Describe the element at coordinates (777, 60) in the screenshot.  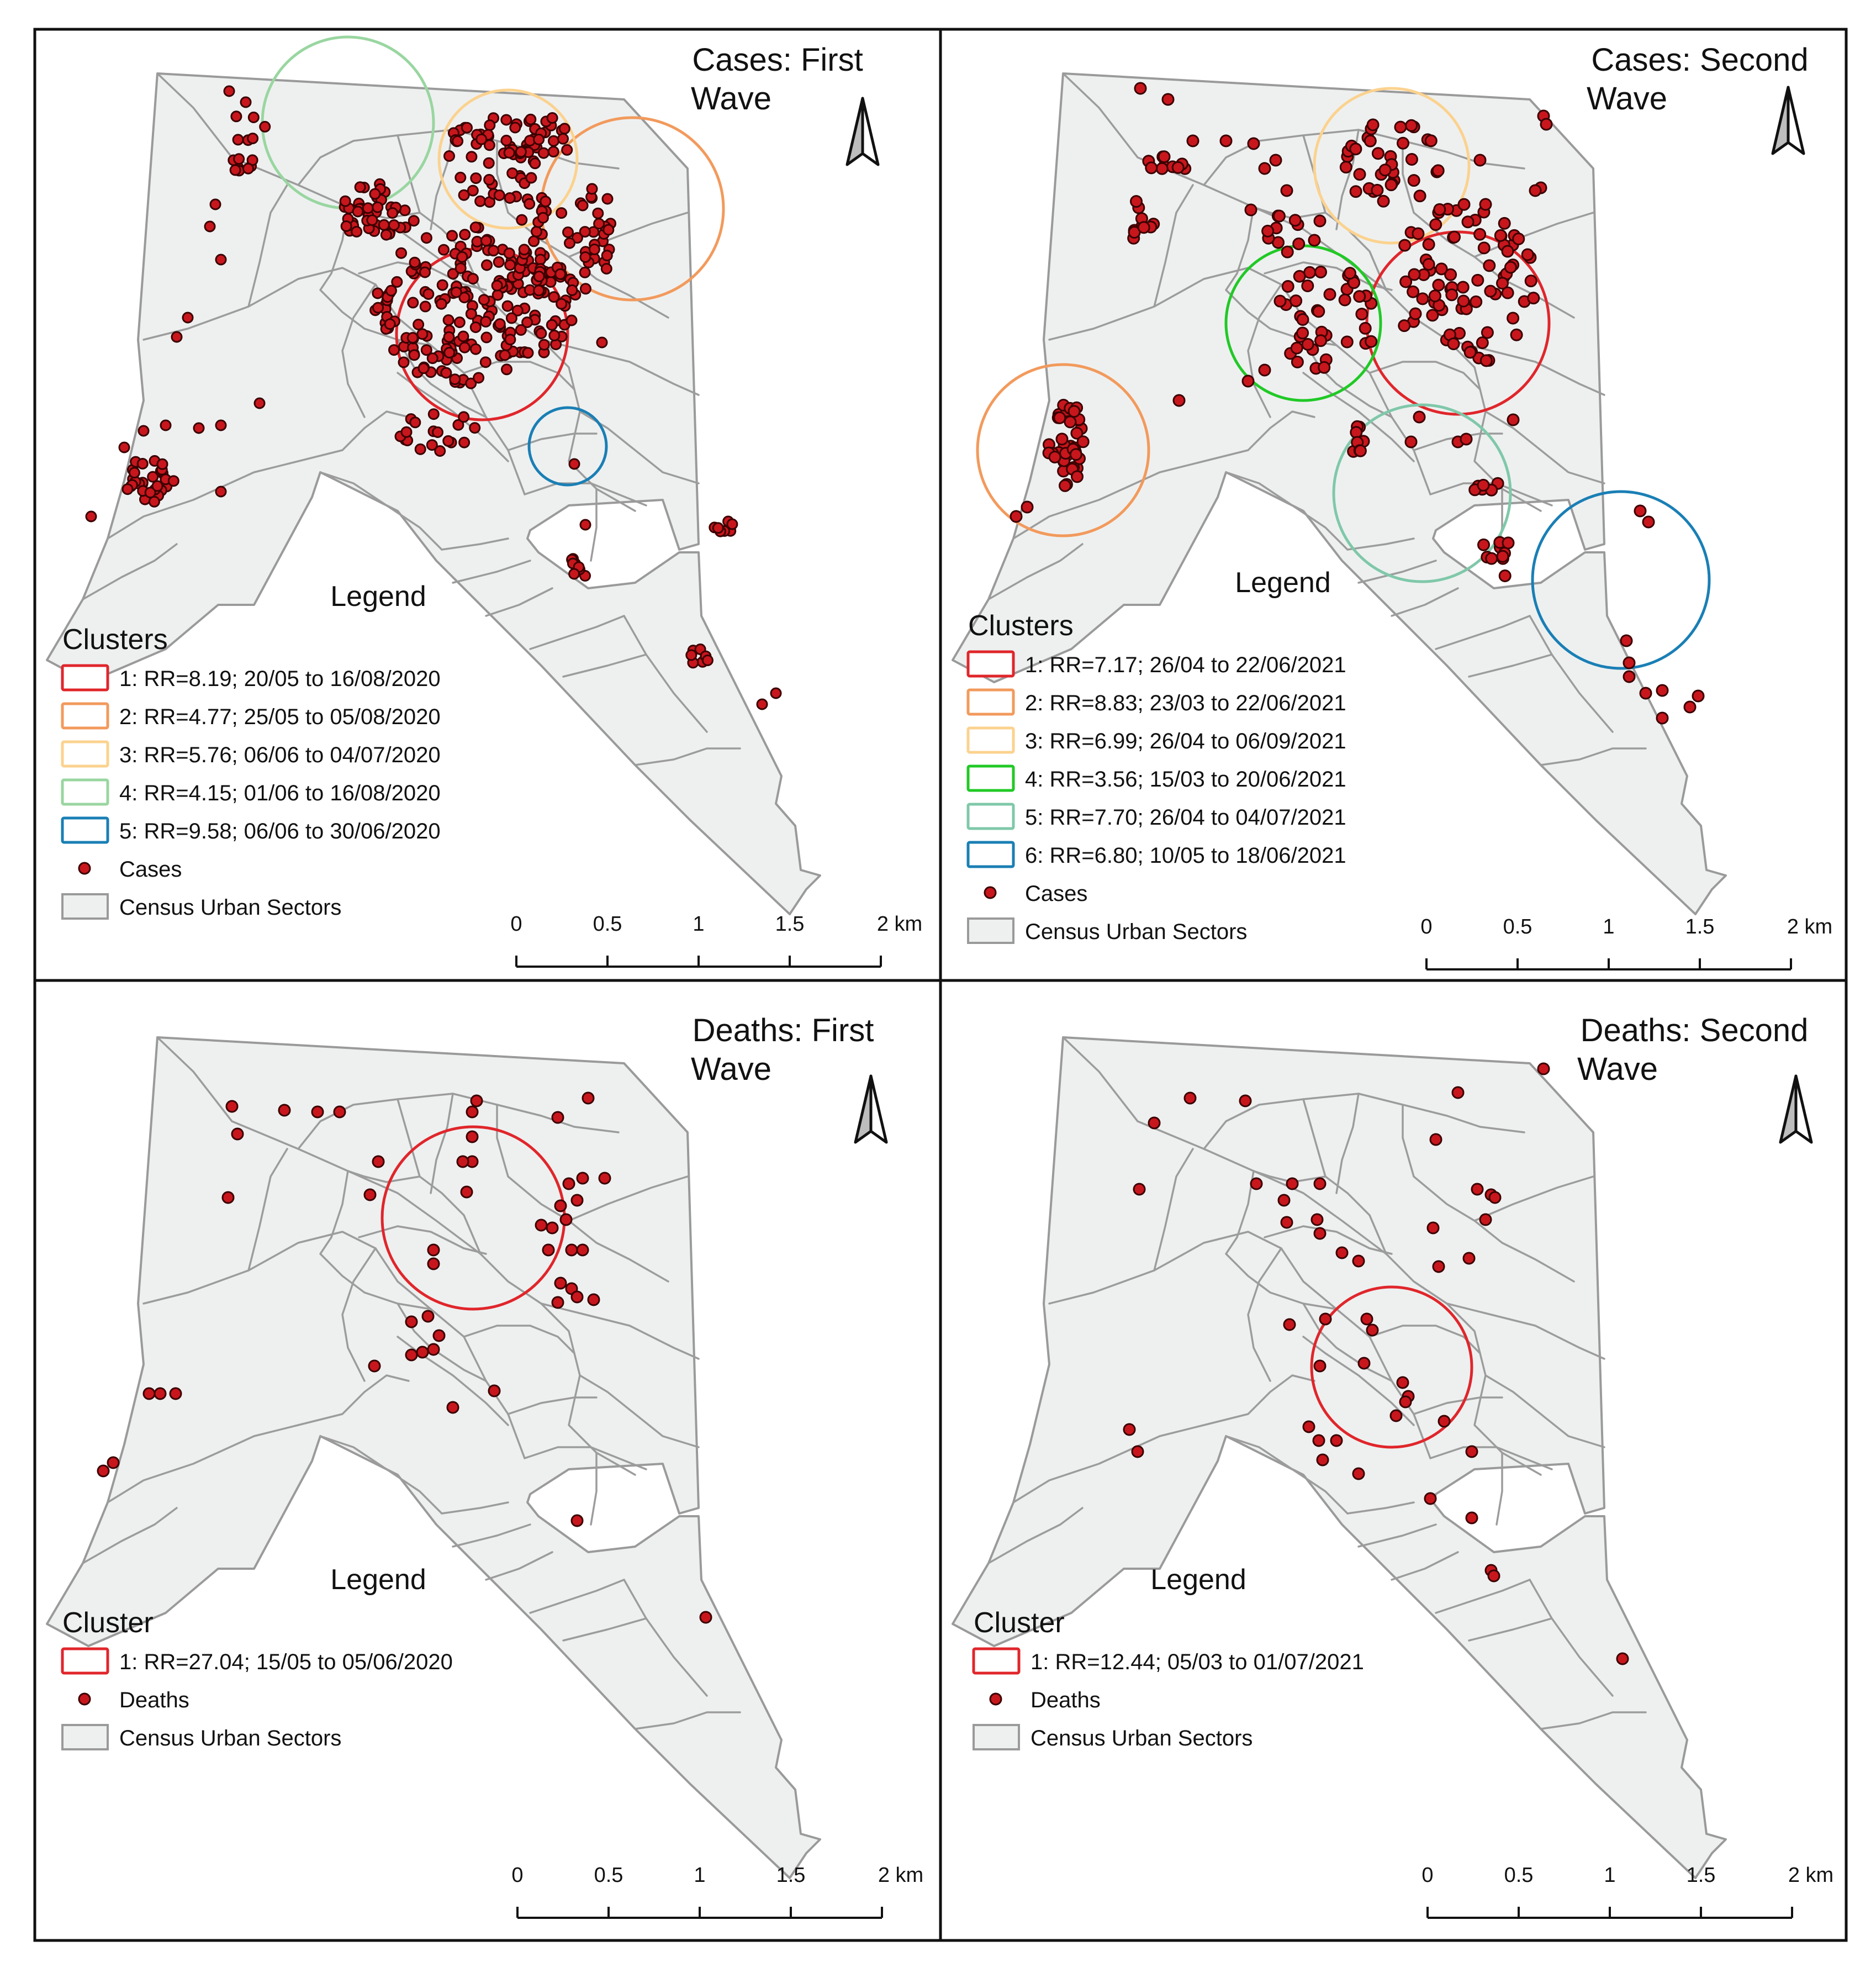
I see `panel-title-line1: Cases: First` at that location.